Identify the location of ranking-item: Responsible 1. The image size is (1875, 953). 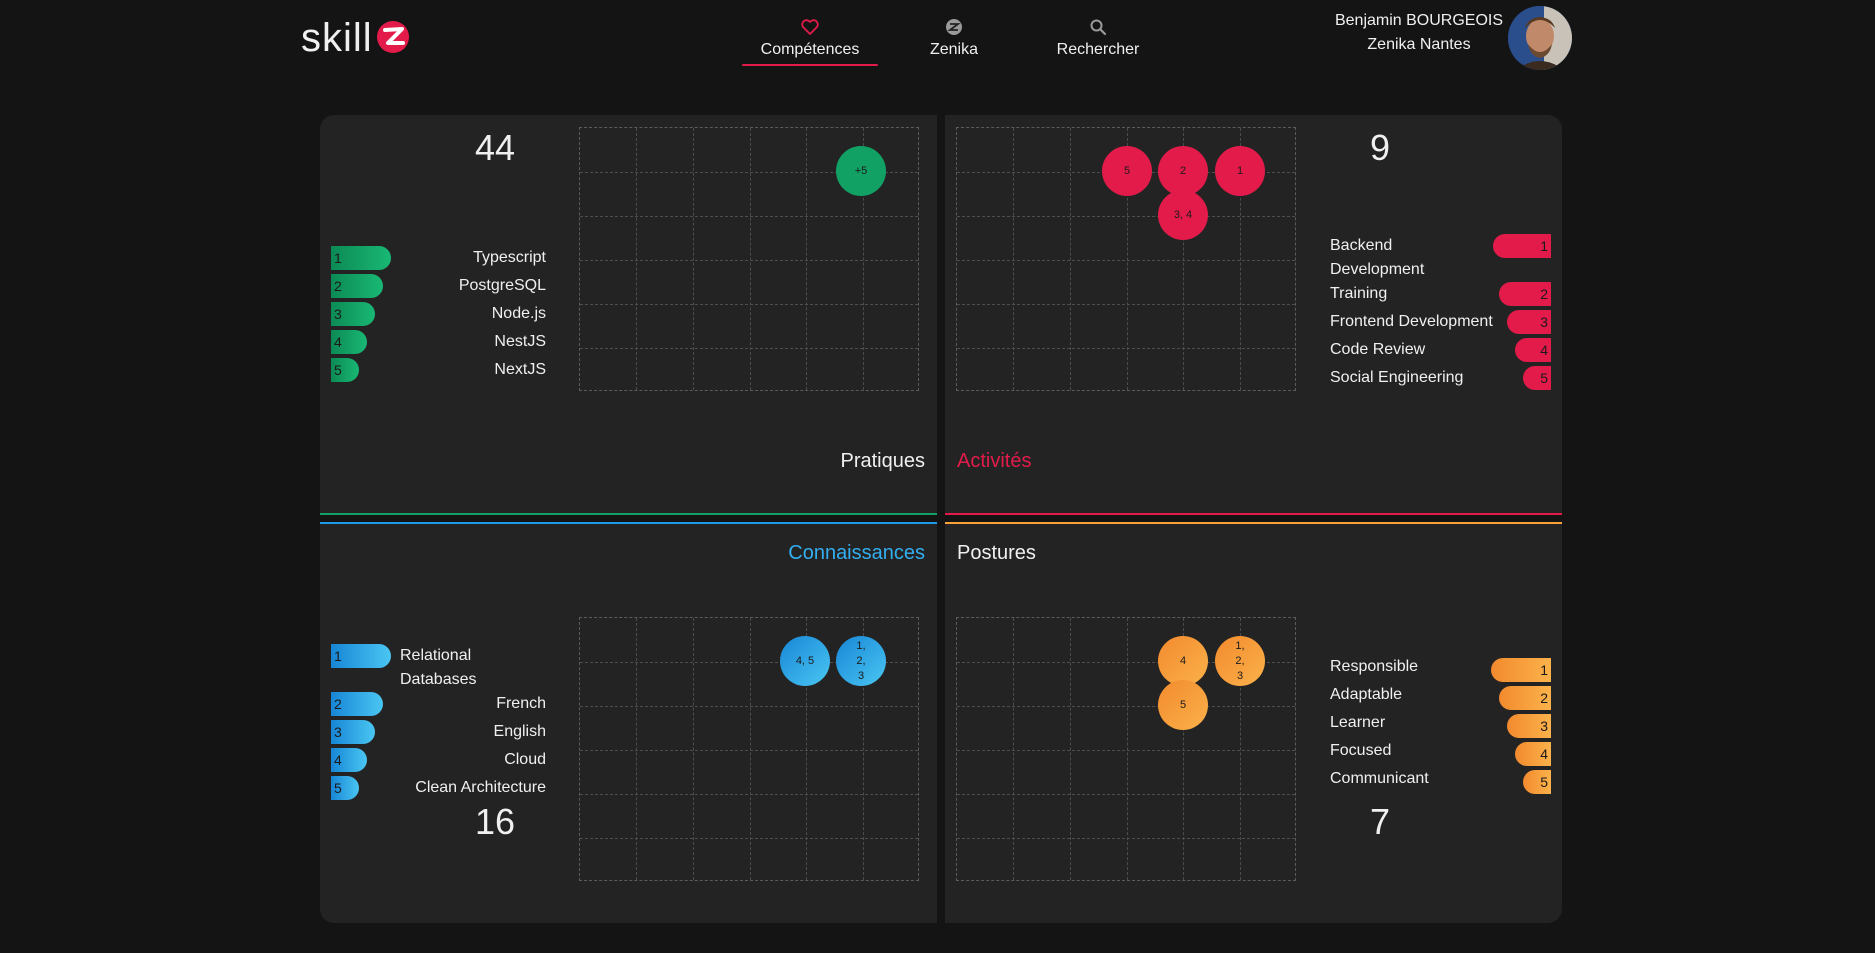
(1440, 668).